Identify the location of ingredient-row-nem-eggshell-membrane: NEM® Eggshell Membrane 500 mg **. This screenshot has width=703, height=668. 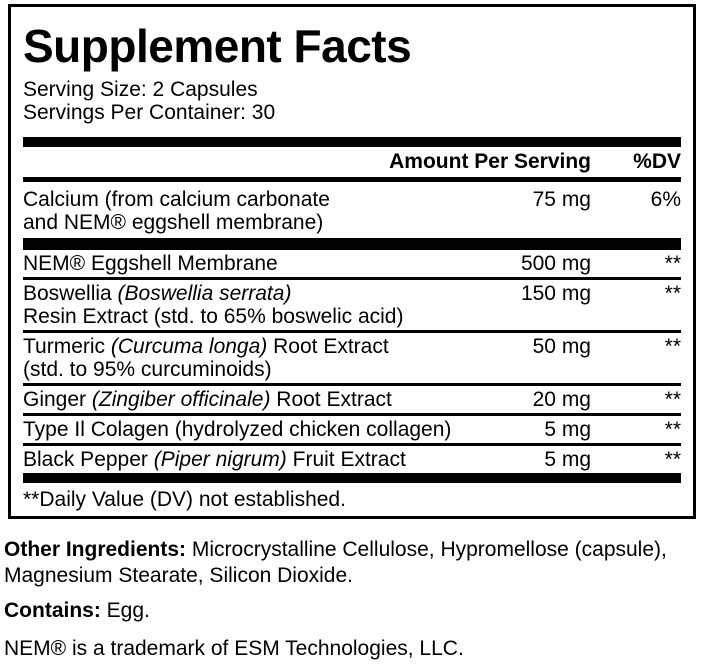
(352, 263).